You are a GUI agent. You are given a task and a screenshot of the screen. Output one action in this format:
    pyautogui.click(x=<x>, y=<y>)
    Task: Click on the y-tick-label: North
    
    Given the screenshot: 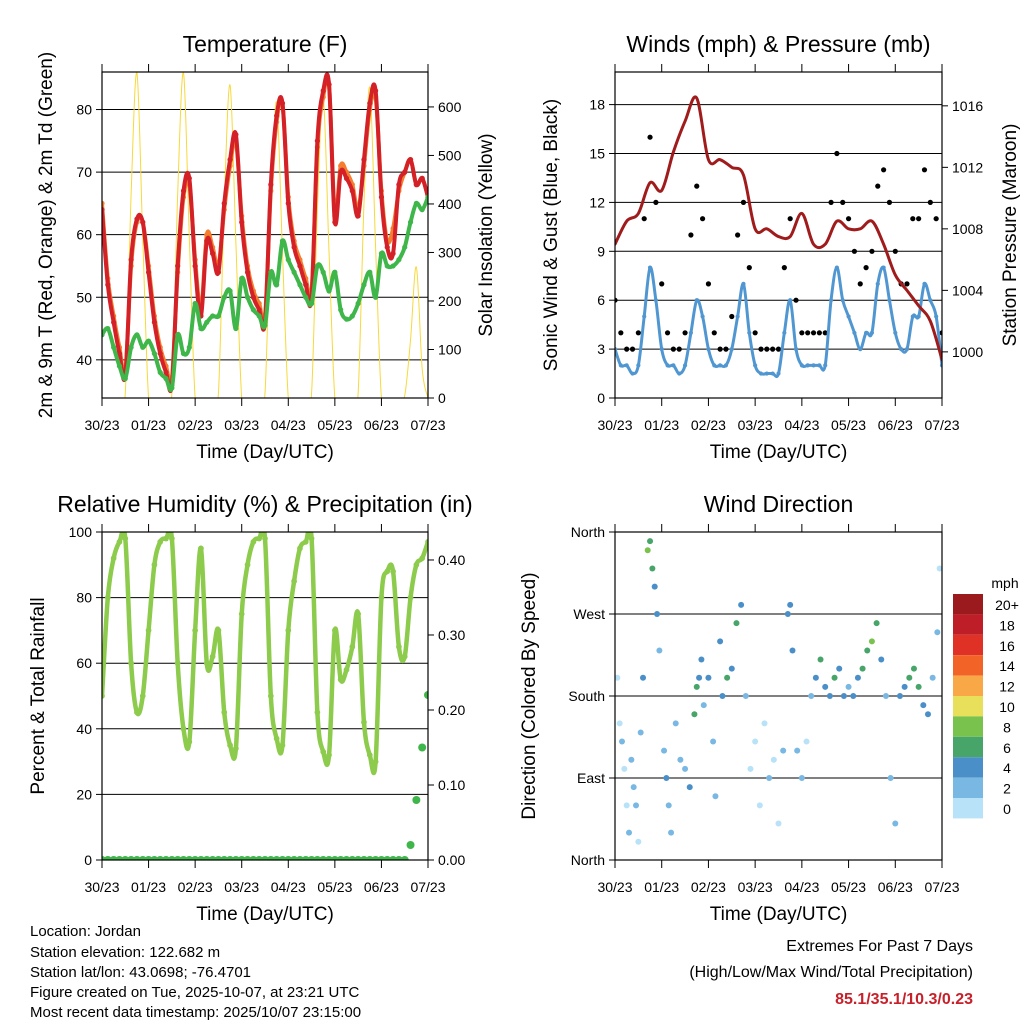 What is the action you would take?
    pyautogui.click(x=588, y=532)
    